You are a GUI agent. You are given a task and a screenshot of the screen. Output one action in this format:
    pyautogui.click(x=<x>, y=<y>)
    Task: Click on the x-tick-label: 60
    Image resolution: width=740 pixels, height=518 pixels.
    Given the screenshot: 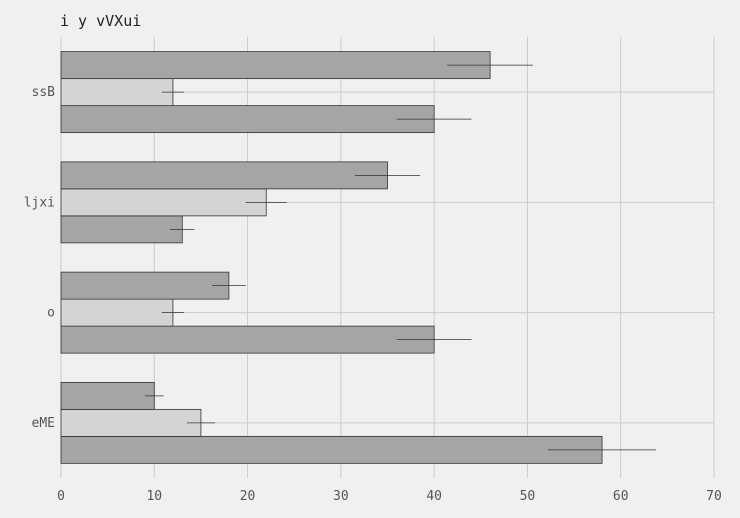 What is the action you would take?
    pyautogui.click(x=621, y=496)
    